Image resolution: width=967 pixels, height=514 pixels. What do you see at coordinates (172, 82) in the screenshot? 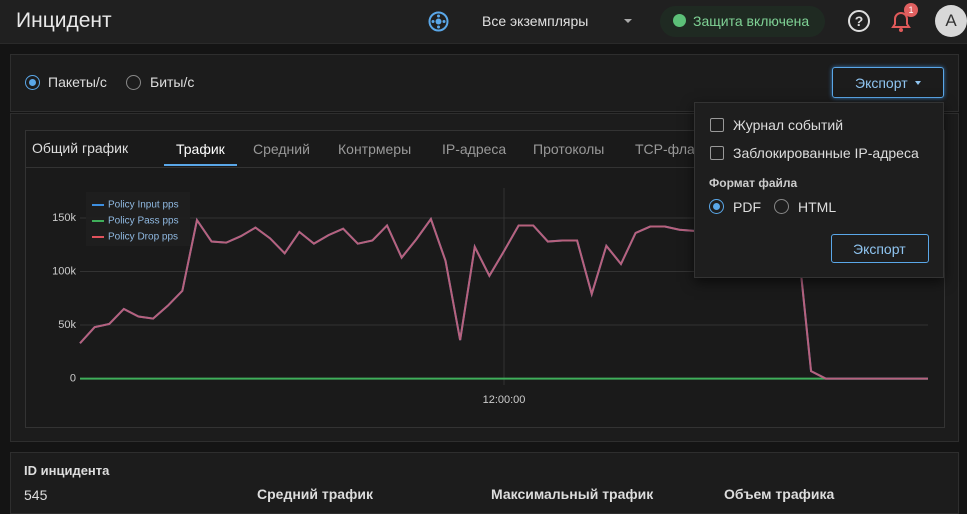
I see `radio-label: Биты/с` at bounding box center [172, 82].